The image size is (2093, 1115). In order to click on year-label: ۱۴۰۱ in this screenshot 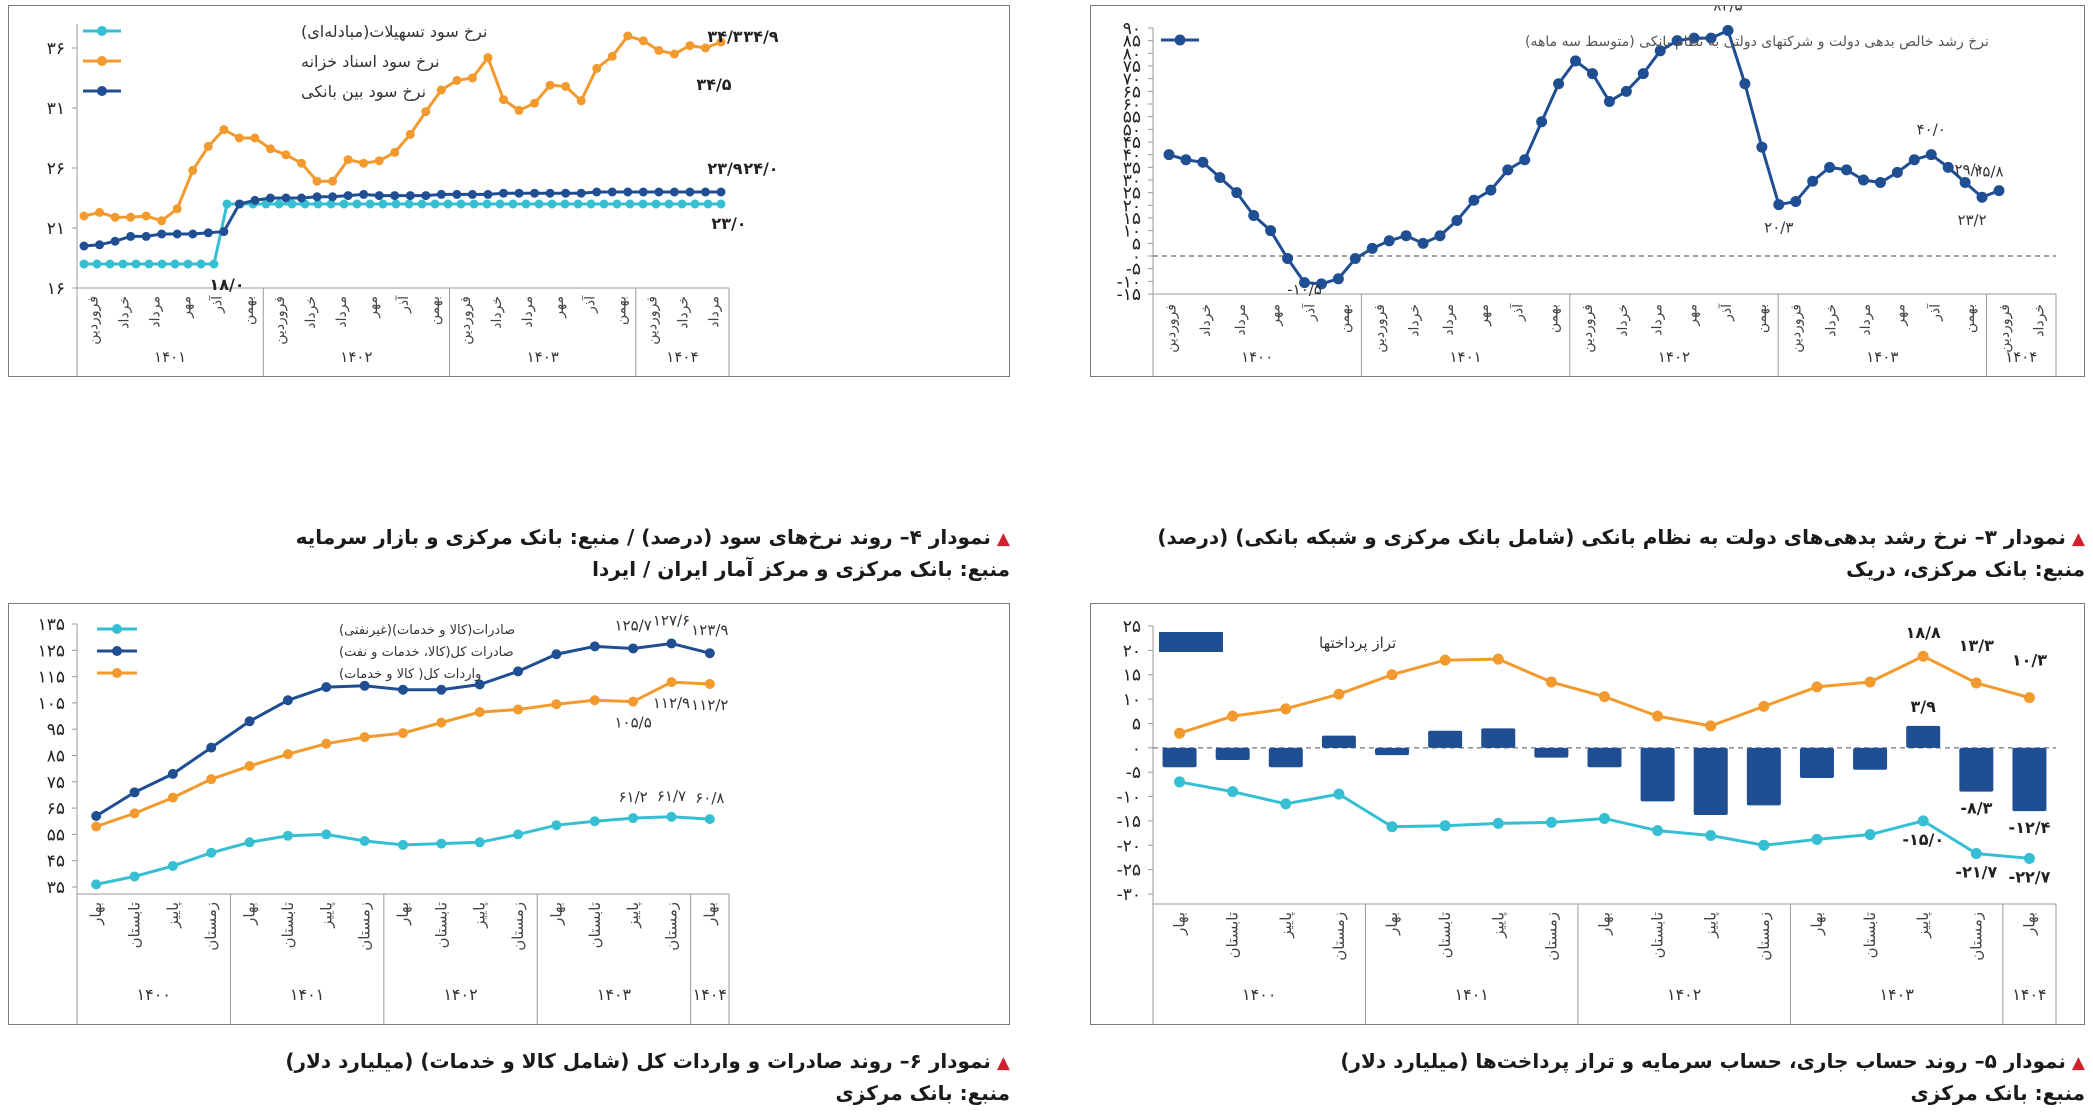, I will do `click(1472, 994)`.